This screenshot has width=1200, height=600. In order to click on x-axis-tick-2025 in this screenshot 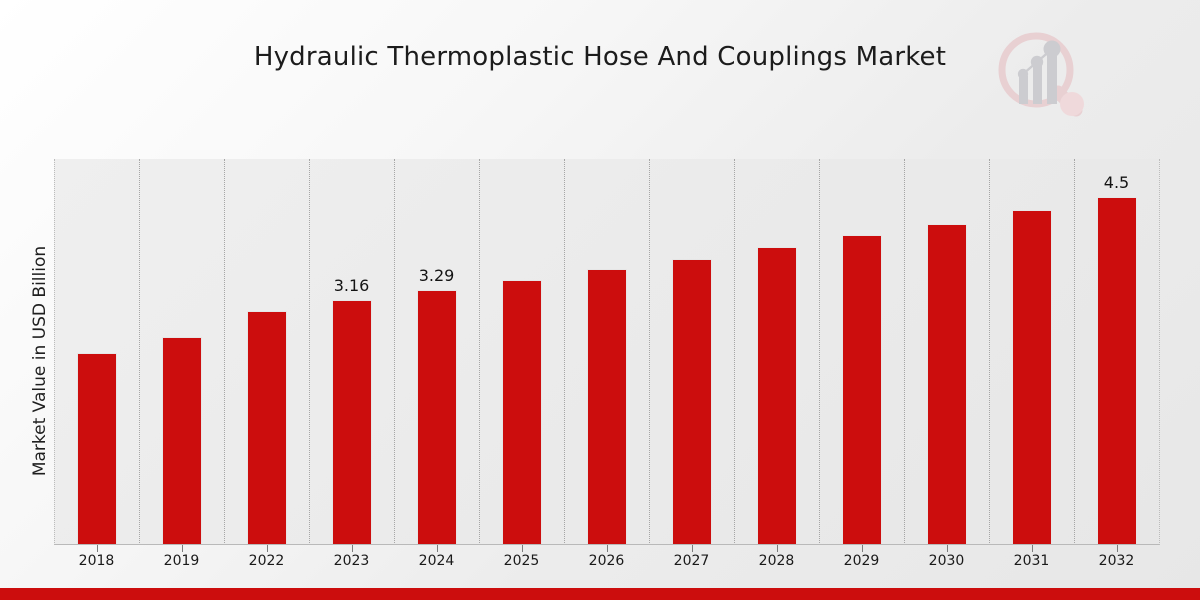, I will do `click(522, 548)`.